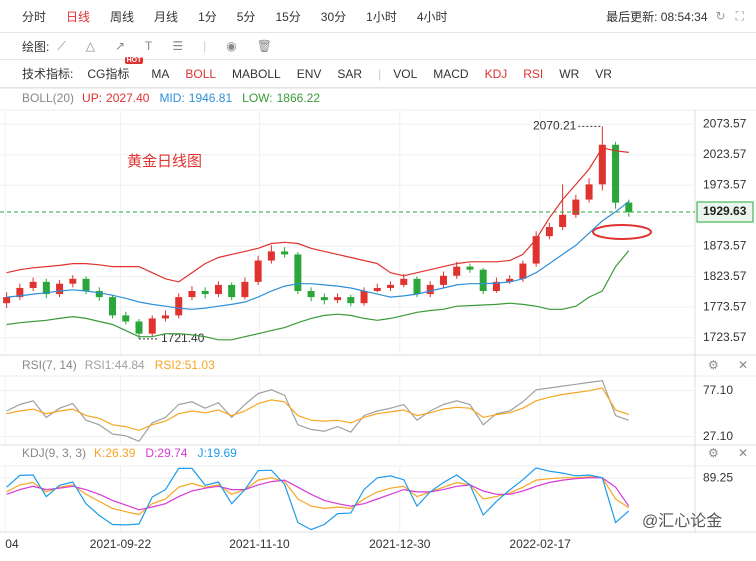 This screenshot has height=561, width=756. I want to click on legend-value: 19.69, so click(222, 453).